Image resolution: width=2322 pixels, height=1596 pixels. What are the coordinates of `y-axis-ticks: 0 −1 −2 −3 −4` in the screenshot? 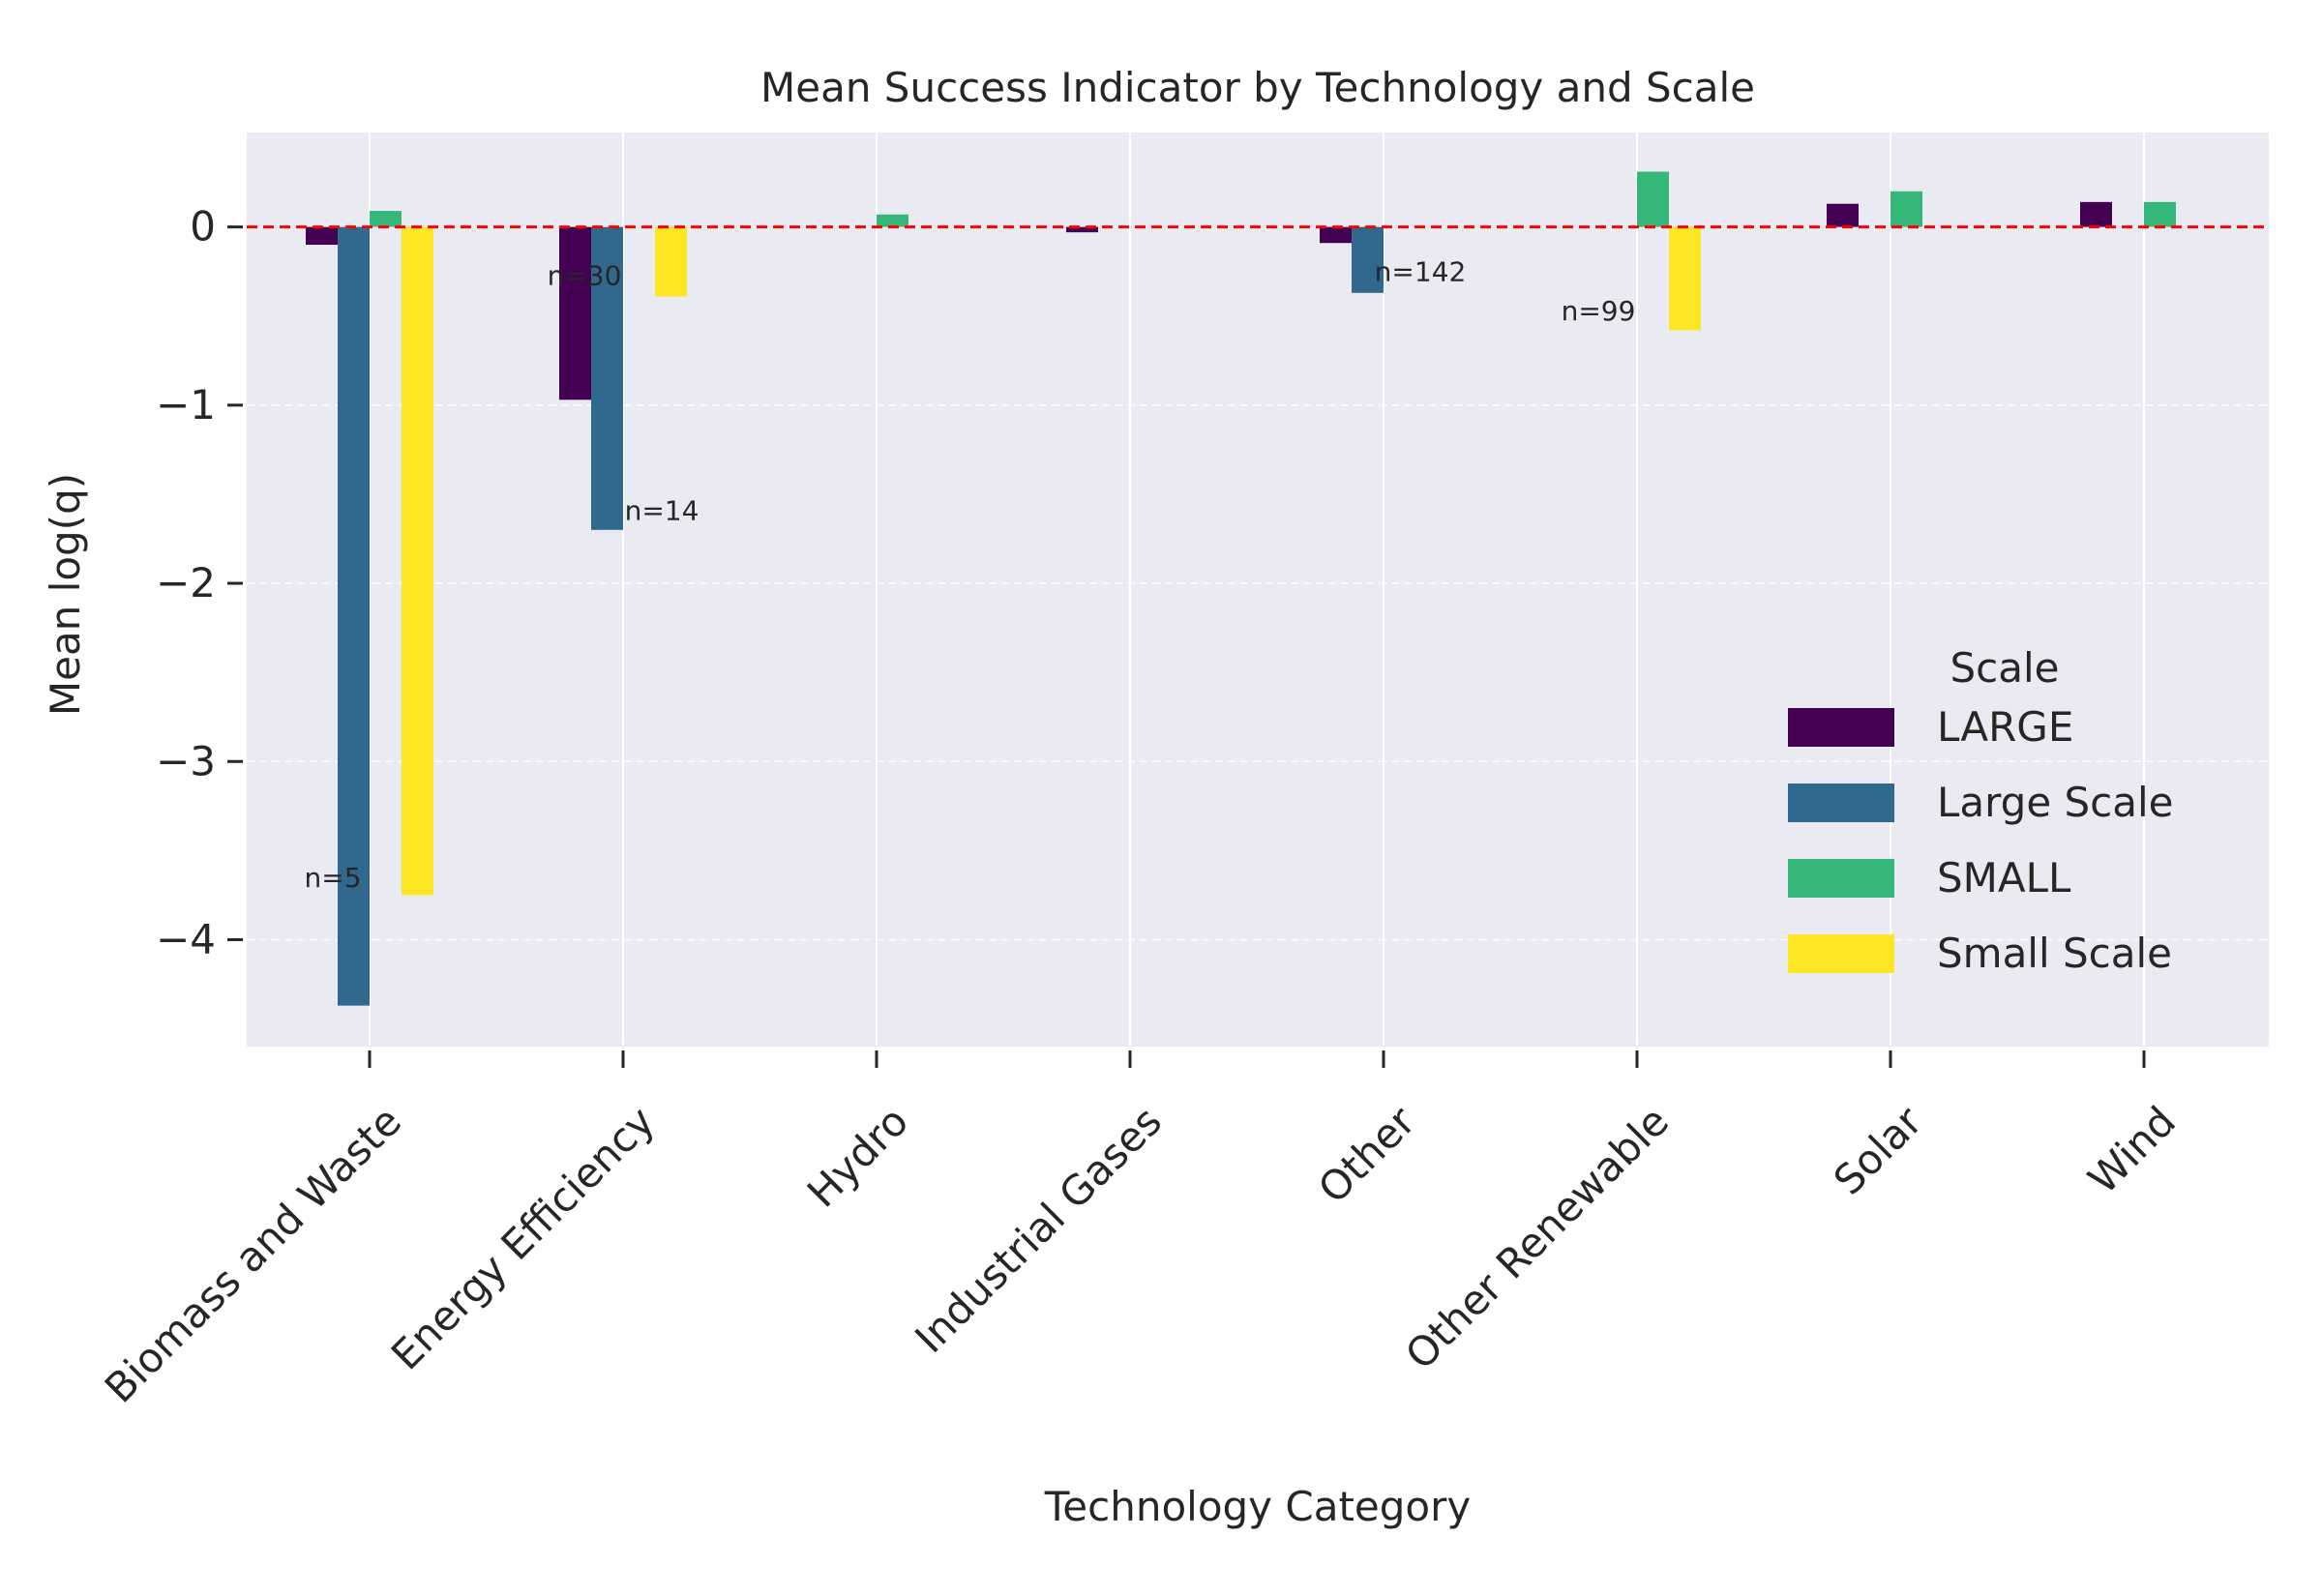 It's located at (199, 582).